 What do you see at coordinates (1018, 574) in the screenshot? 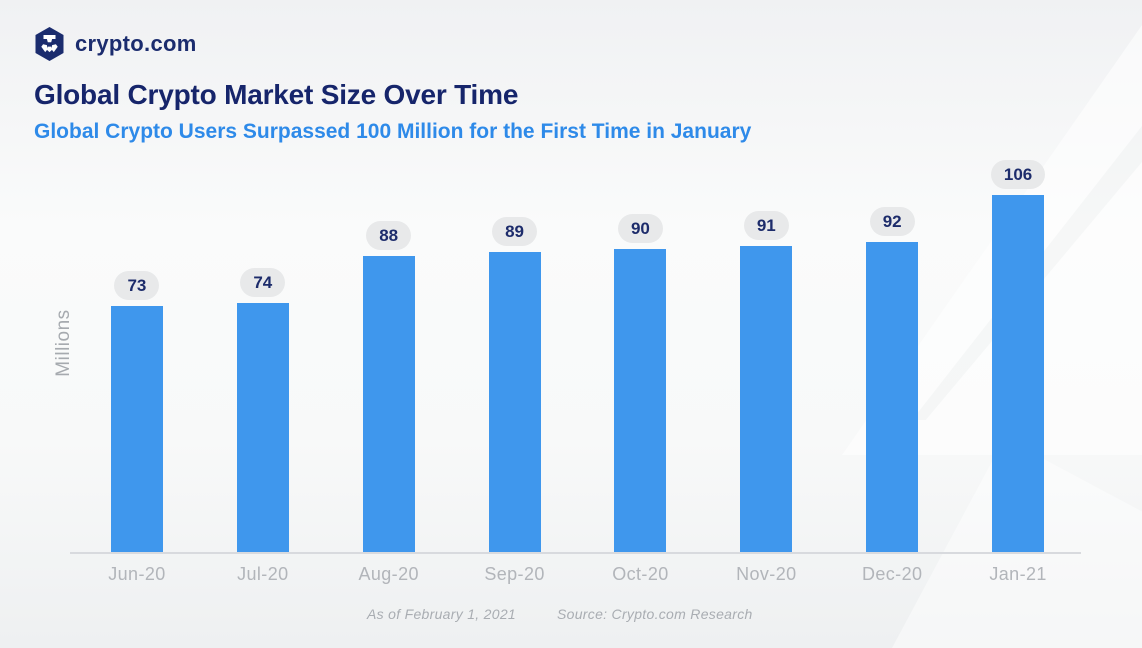
I see `x-tick-label: Jan-21` at bounding box center [1018, 574].